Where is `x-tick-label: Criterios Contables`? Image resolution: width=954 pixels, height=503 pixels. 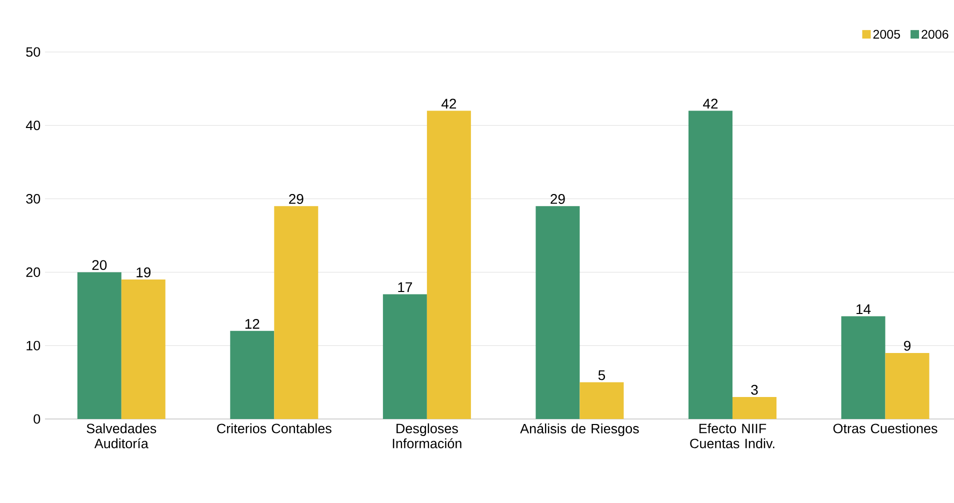
x-tick-label: Criterios Contables is located at coordinates (274, 428).